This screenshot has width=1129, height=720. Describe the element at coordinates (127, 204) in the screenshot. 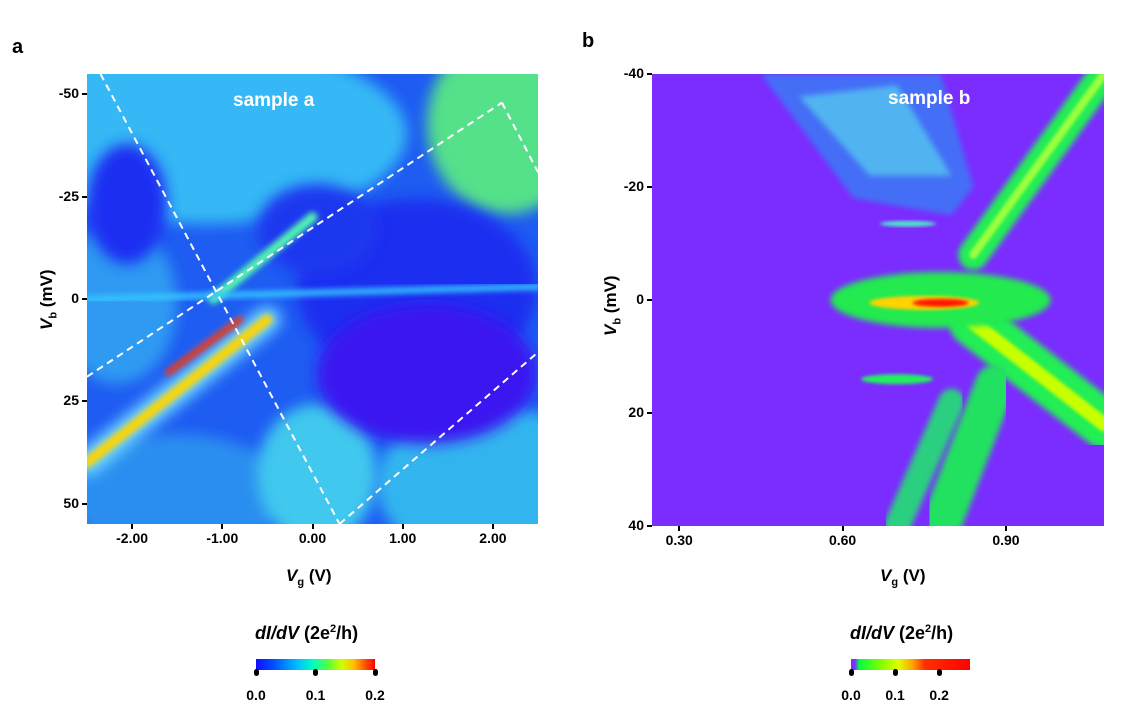

I see `left-dark-a` at that location.